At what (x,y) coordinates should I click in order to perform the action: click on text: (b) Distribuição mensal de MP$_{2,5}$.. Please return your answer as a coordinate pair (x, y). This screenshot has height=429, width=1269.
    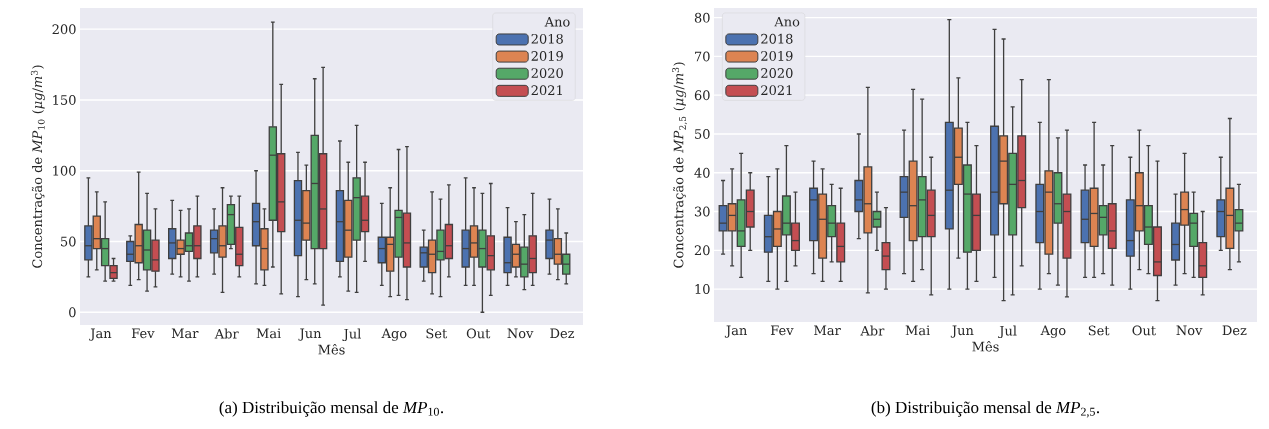
    Looking at the image, I should click on (985, 409).